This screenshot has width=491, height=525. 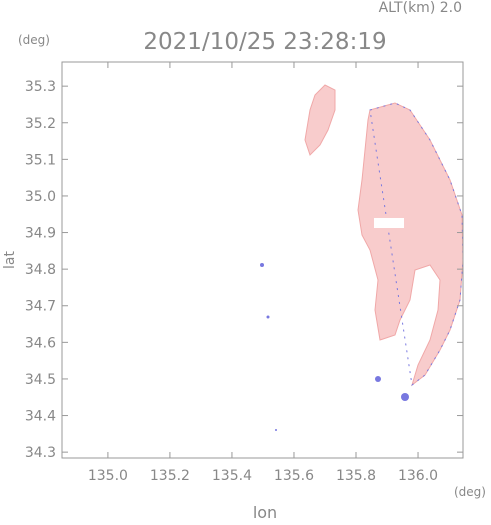 I want to click on x-tick-label: 135.6, so click(x=294, y=476).